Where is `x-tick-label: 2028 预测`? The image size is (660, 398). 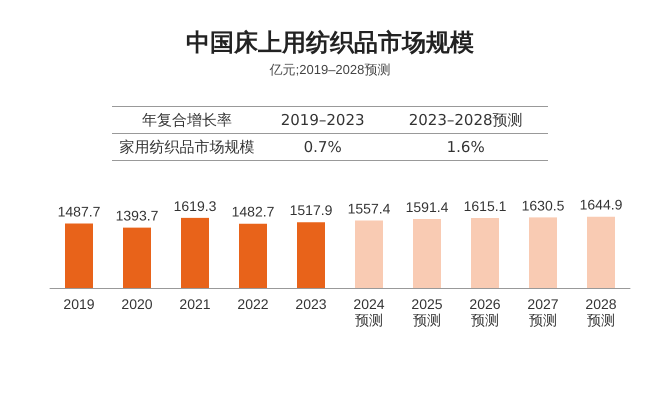
x-tick-label: 2028 预测 is located at coordinates (601, 312).